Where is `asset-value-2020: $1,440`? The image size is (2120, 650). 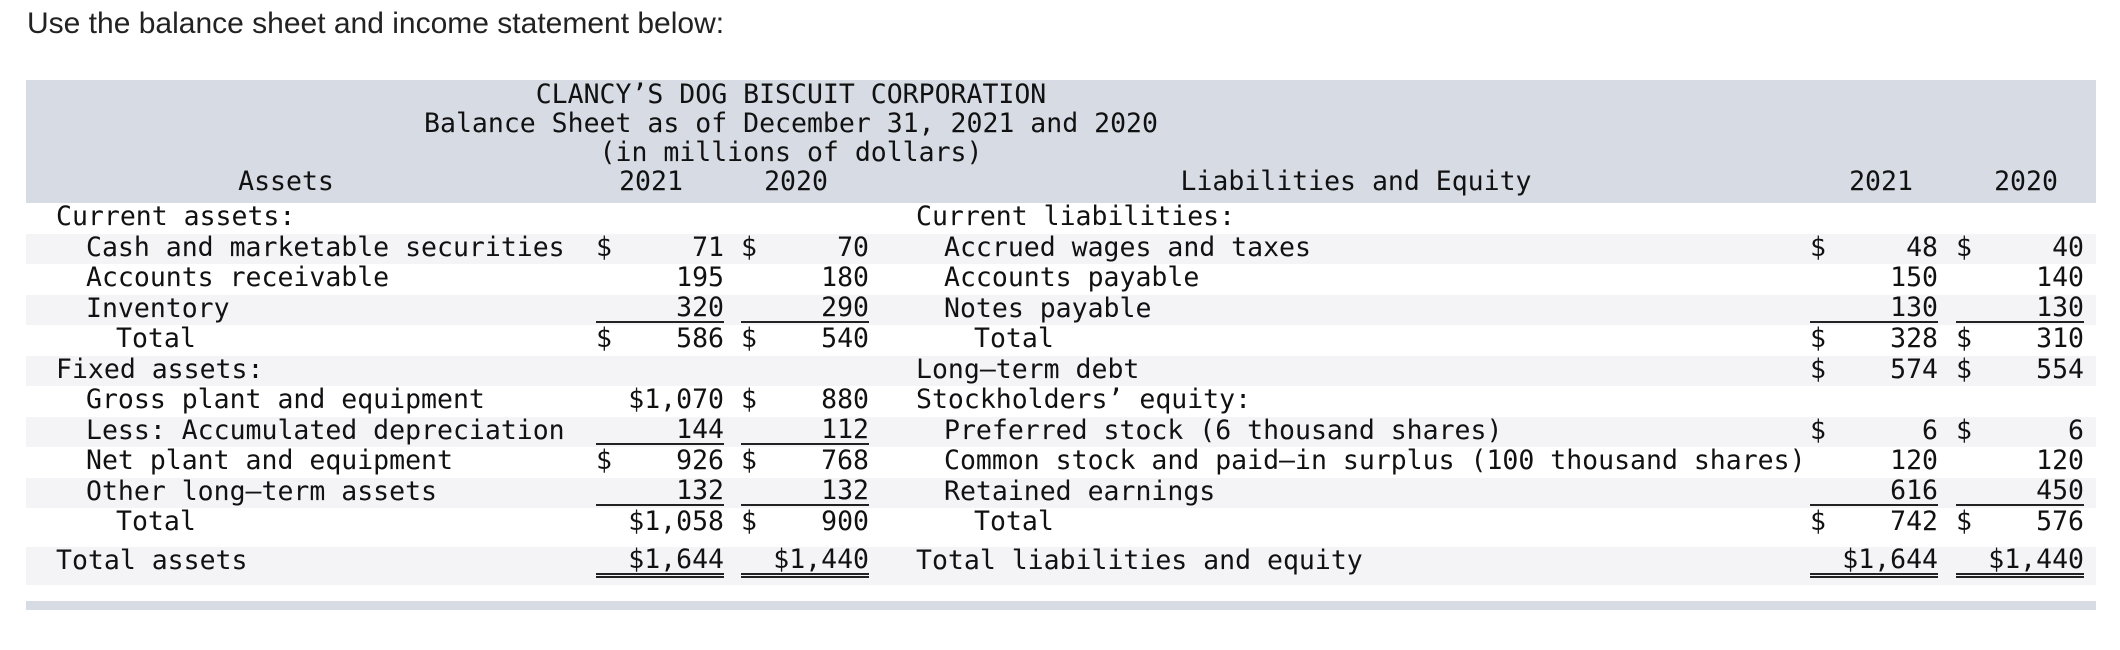 asset-value-2020: $1,440 is located at coordinates (805, 562).